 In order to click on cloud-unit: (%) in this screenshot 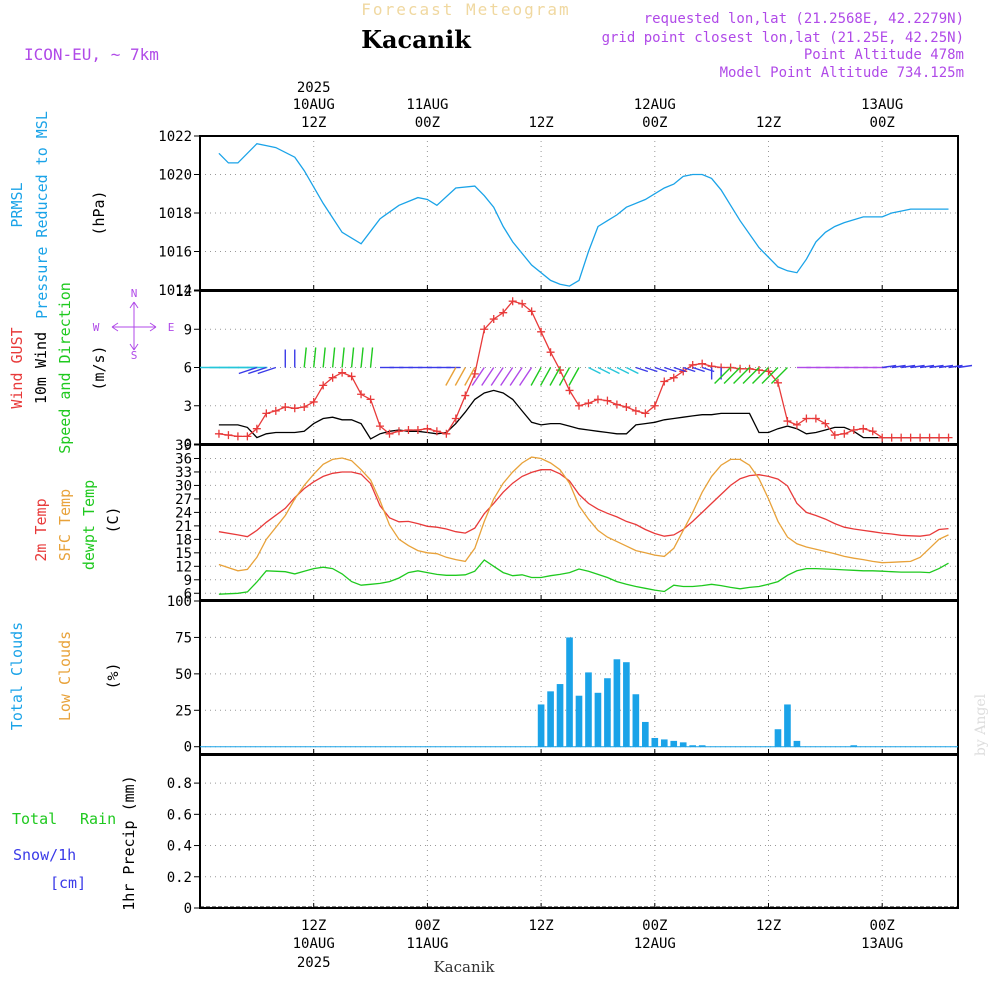, I will do `click(113, 675)`.